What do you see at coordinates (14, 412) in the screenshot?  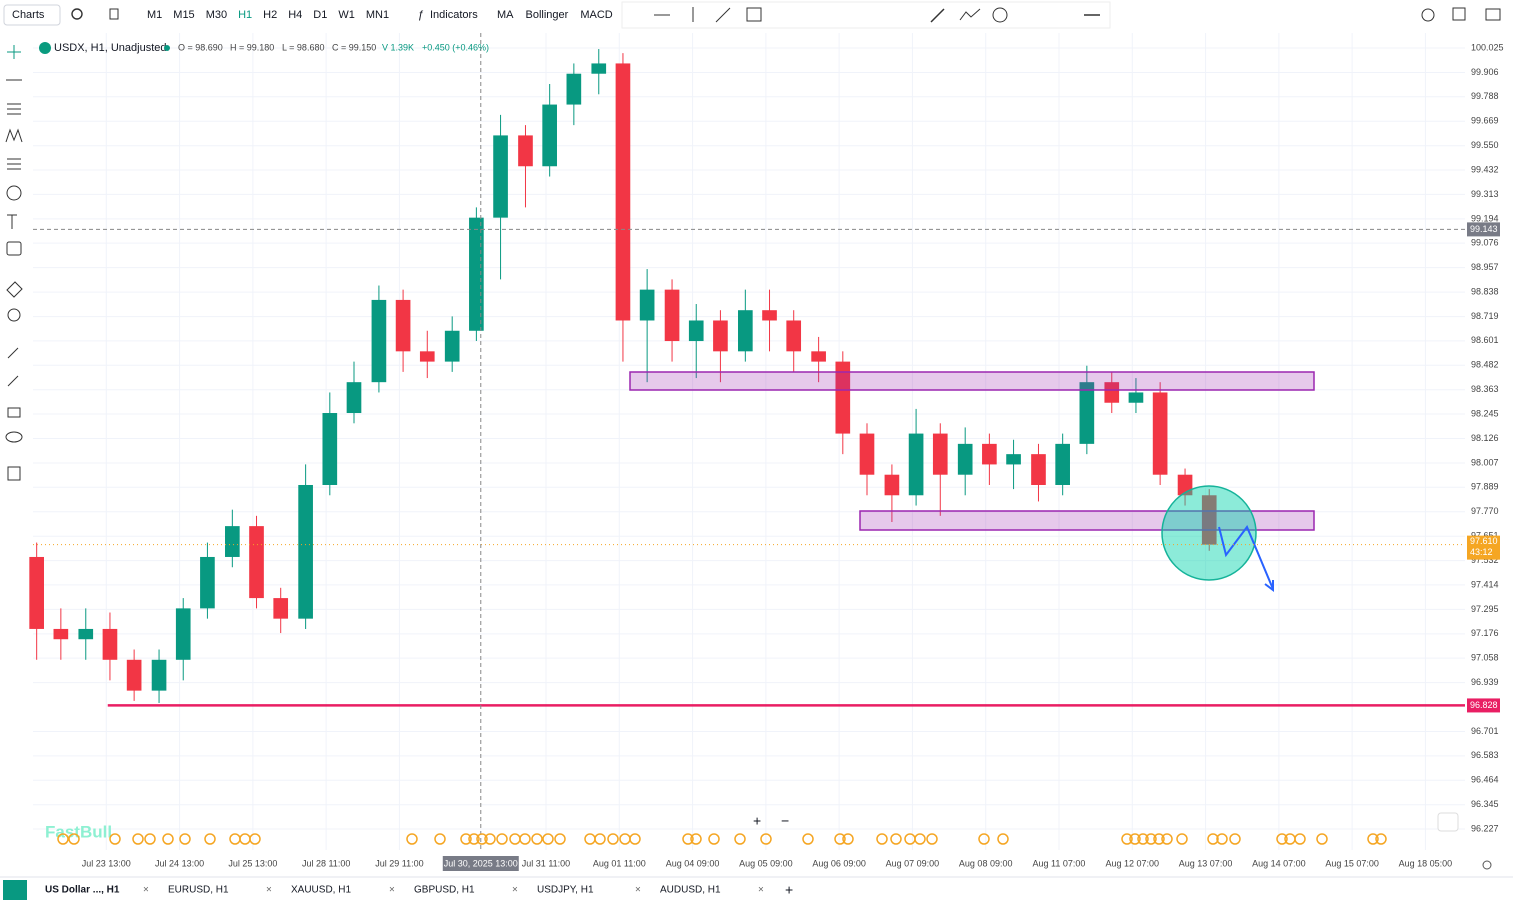 I see `lock-tool` at bounding box center [14, 412].